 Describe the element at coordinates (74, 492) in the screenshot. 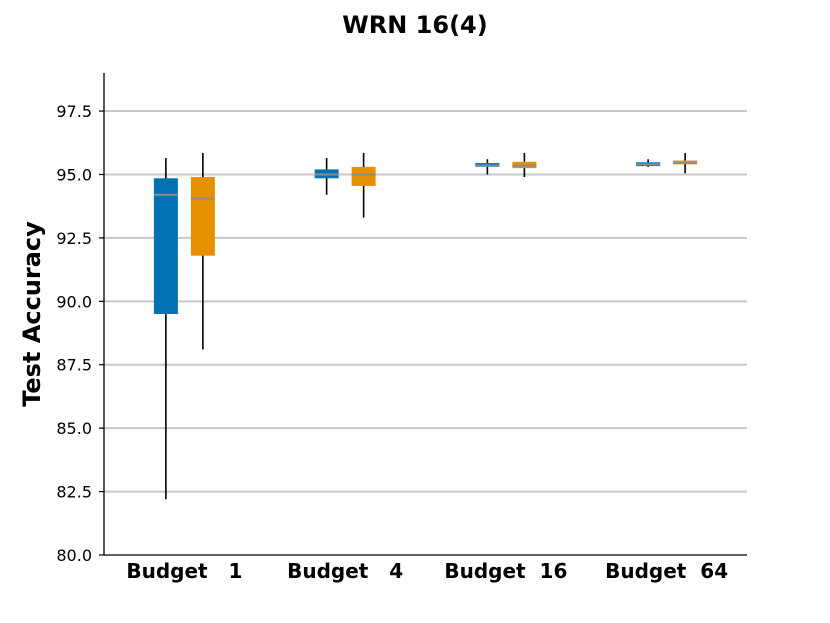

I see `y-tick-label: 82.5` at that location.